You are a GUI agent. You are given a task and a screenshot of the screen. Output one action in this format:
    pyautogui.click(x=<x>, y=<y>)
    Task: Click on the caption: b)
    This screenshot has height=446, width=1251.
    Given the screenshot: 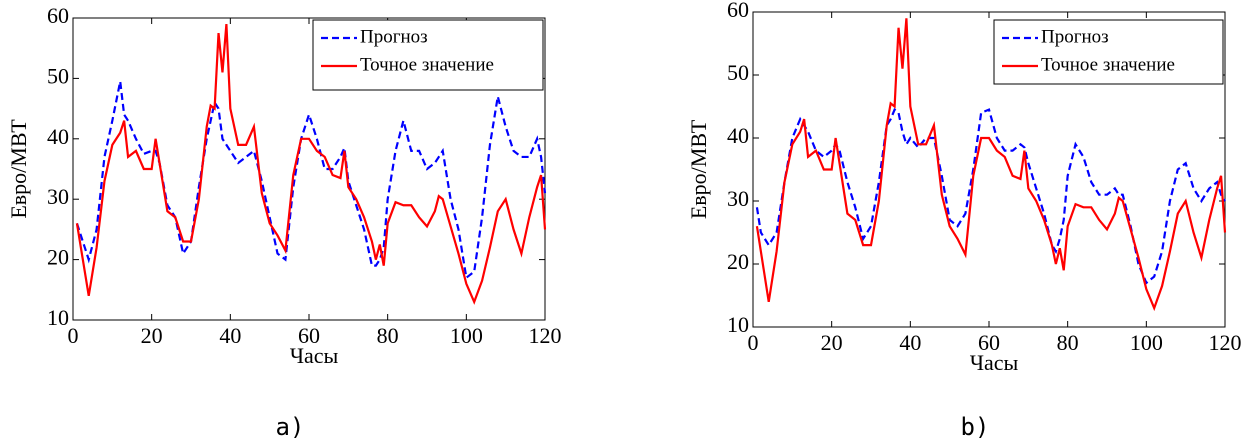 What is the action you would take?
    pyautogui.click(x=975, y=427)
    